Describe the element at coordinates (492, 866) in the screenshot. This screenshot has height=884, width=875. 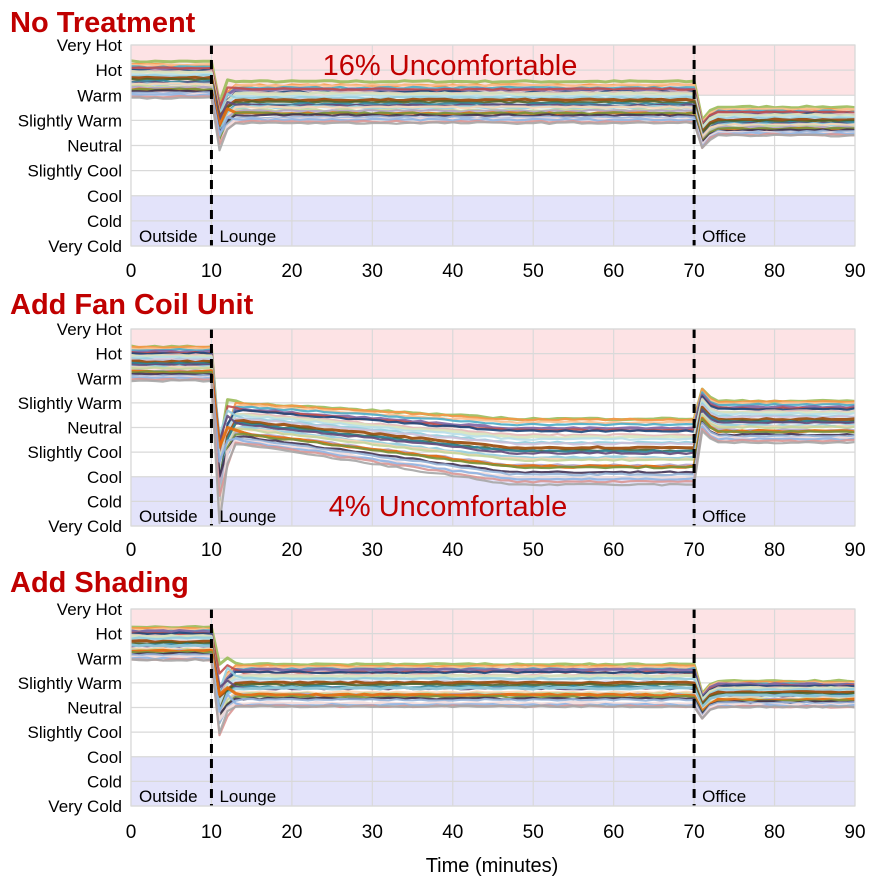
I see `x-axis-label: Time (minutes)` at that location.